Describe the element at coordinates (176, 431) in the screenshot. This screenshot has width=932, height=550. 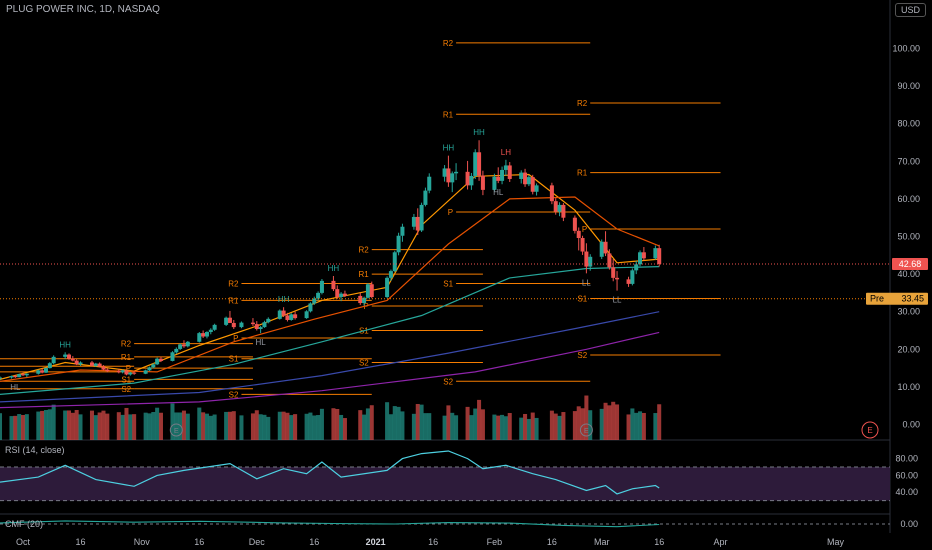
I see `earnings-marker-label: E` at that location.